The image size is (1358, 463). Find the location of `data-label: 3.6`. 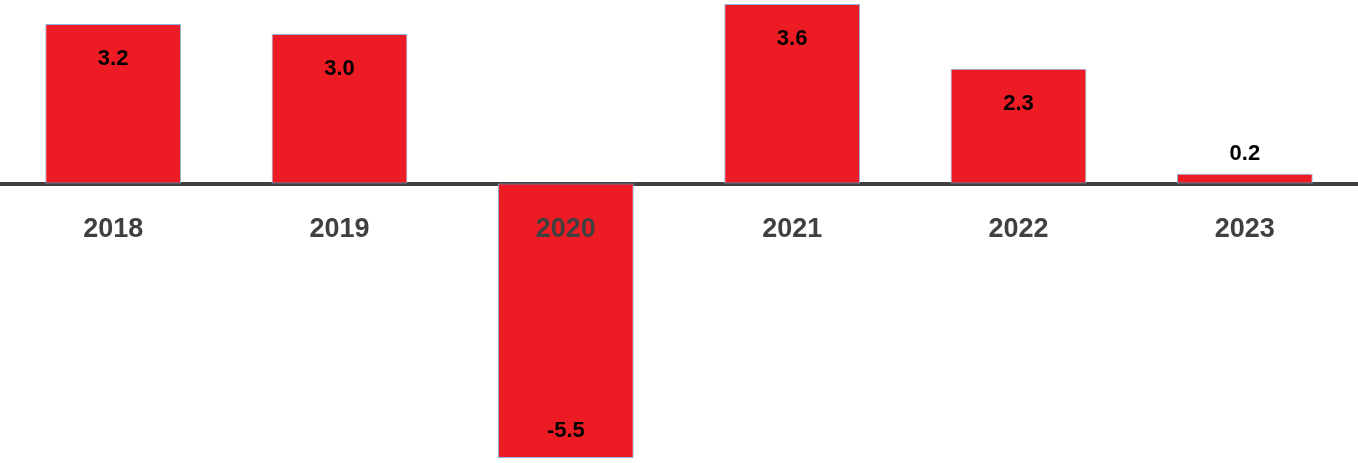

data-label: 3.6 is located at coordinates (792, 38).